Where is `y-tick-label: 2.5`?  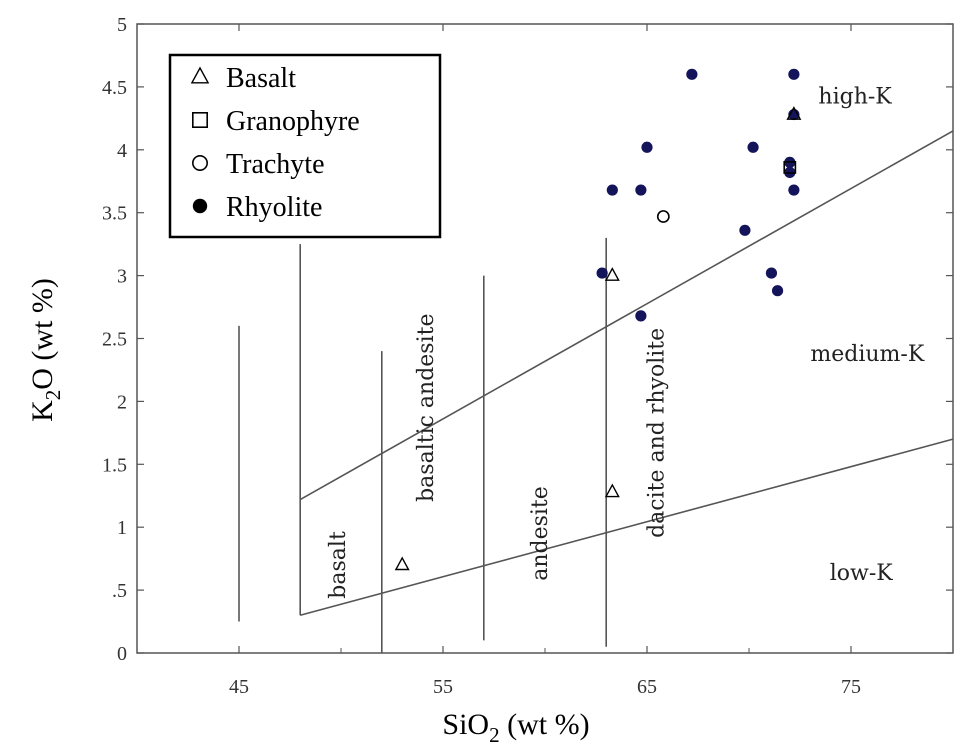 y-tick-label: 2.5 is located at coordinates (114, 340).